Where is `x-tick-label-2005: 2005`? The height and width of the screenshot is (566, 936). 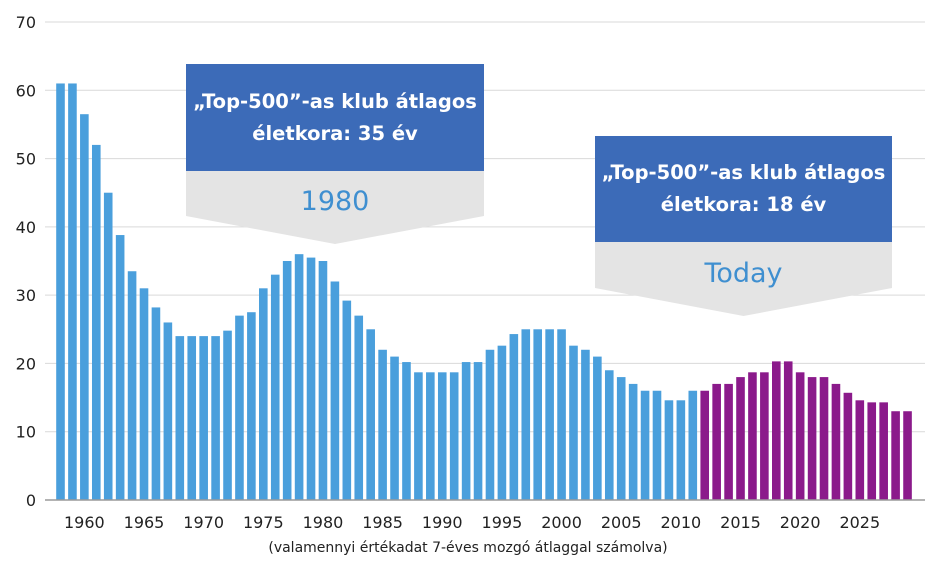
x-tick-label-2005: 2005 is located at coordinates (621, 522).